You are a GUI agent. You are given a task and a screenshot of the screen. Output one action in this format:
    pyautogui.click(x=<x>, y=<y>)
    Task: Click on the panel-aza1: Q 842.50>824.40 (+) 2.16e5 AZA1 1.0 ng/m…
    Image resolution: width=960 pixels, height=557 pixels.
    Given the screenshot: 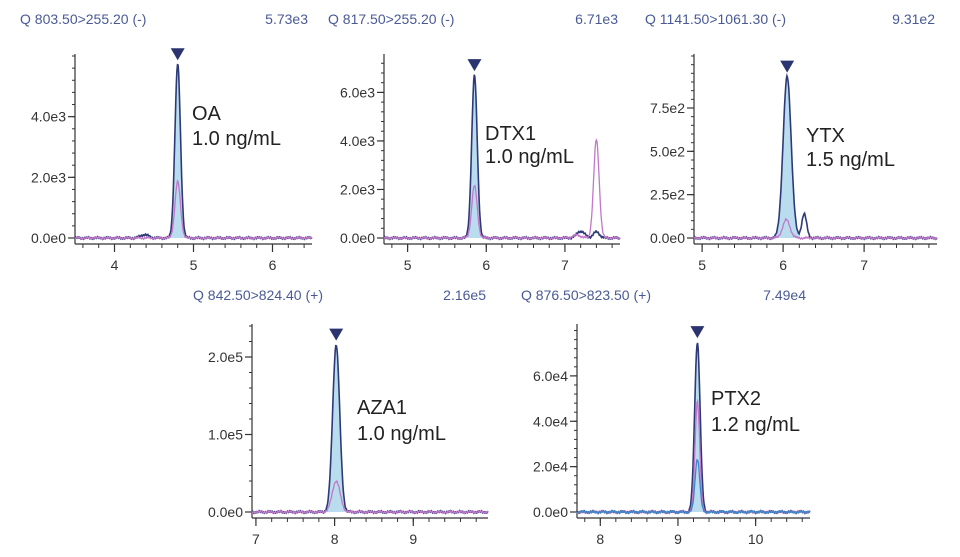 What is the action you would take?
    pyautogui.click(x=341, y=417)
    